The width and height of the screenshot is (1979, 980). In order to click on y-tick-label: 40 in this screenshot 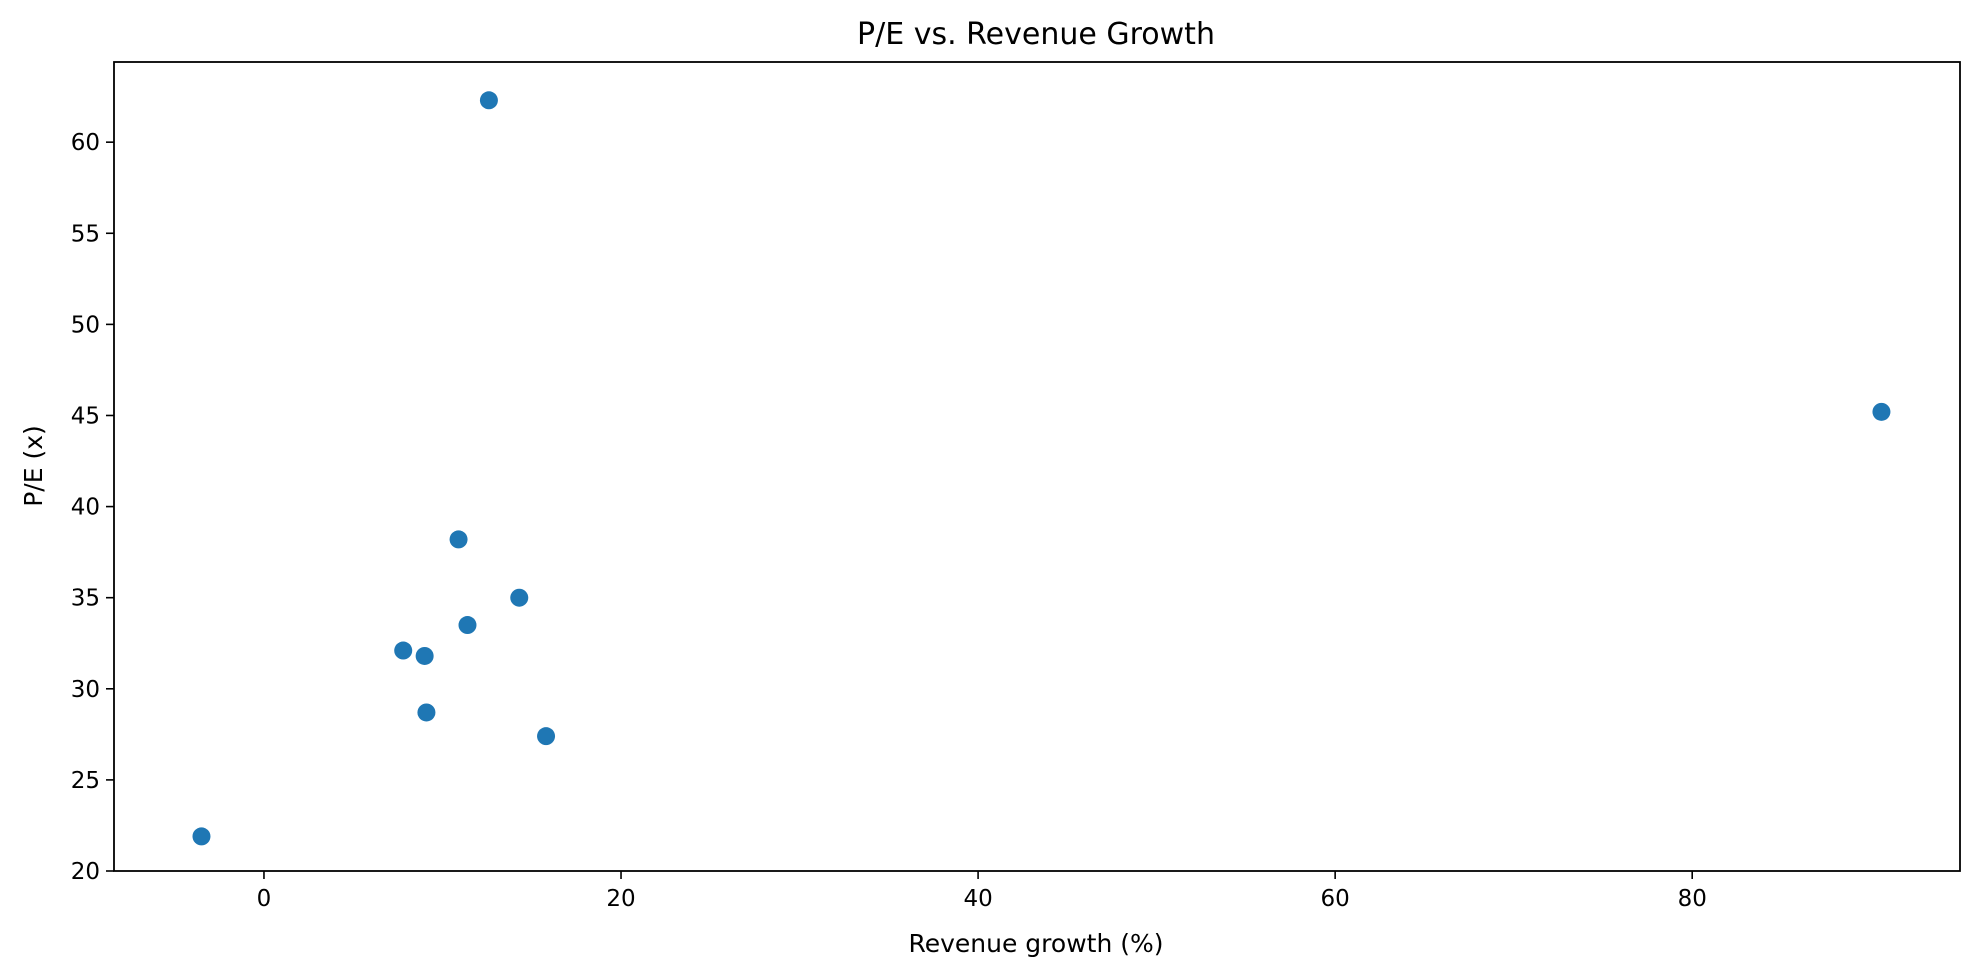, I will do `click(85, 508)`.